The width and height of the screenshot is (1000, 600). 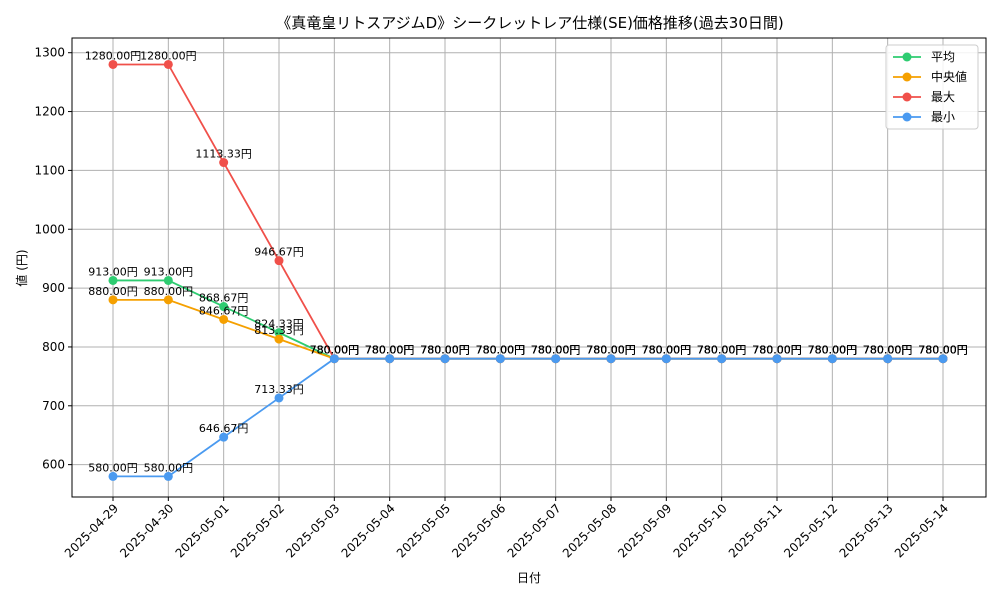 I want to click on legend-label: 最小, so click(x=943, y=117).